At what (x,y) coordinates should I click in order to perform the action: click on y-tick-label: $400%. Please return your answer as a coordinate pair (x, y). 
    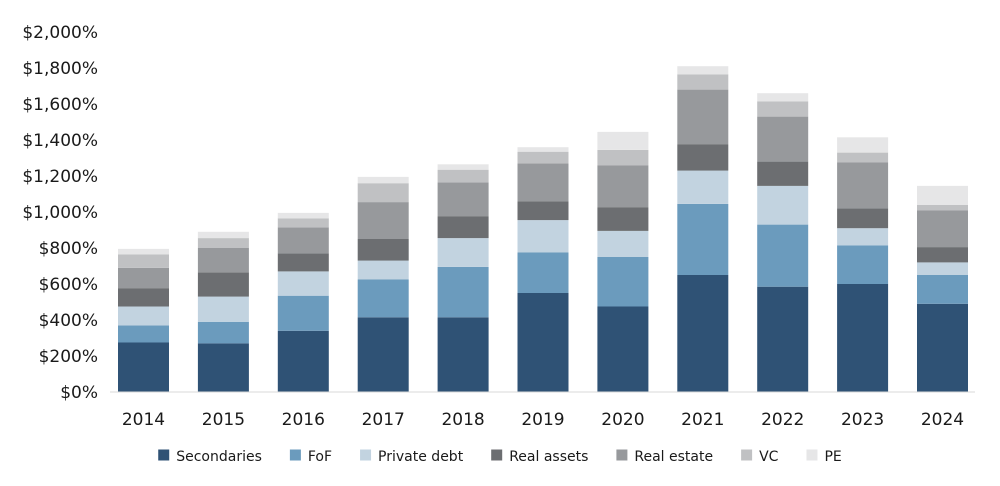
    Looking at the image, I should click on (68, 321).